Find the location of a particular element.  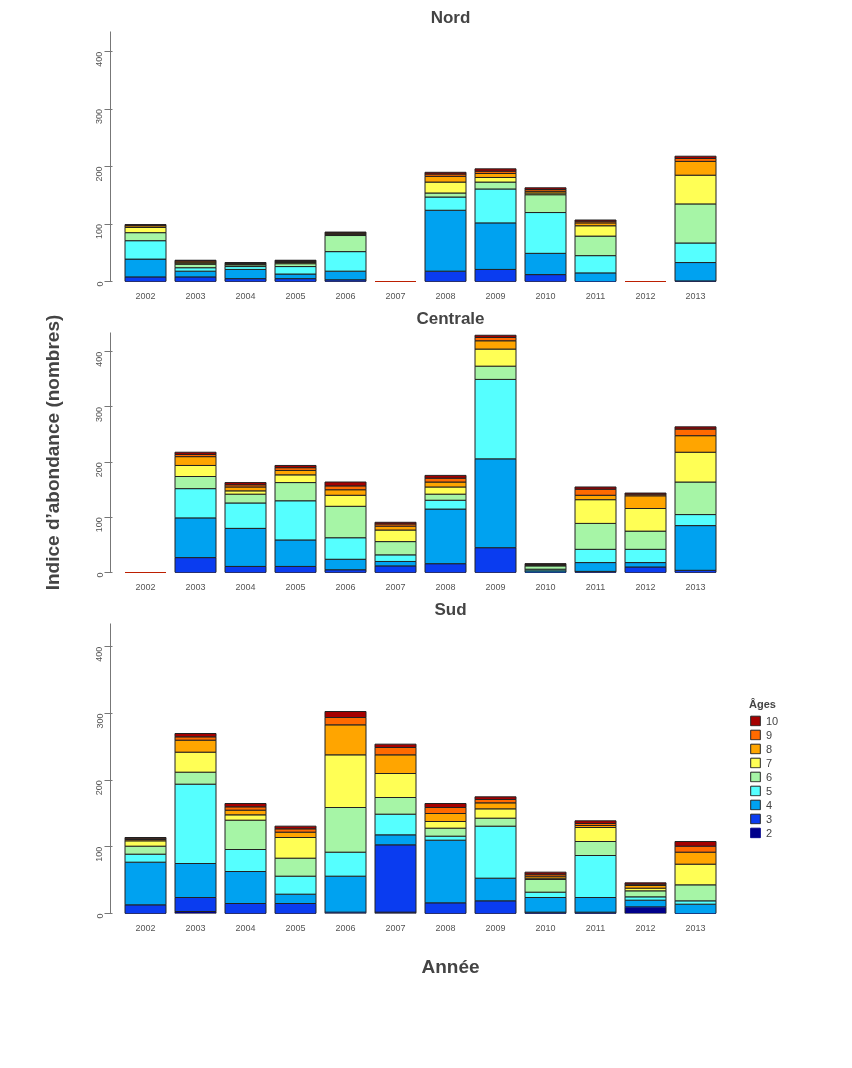

chart-title: Centrale is located at coordinates (450, 318).